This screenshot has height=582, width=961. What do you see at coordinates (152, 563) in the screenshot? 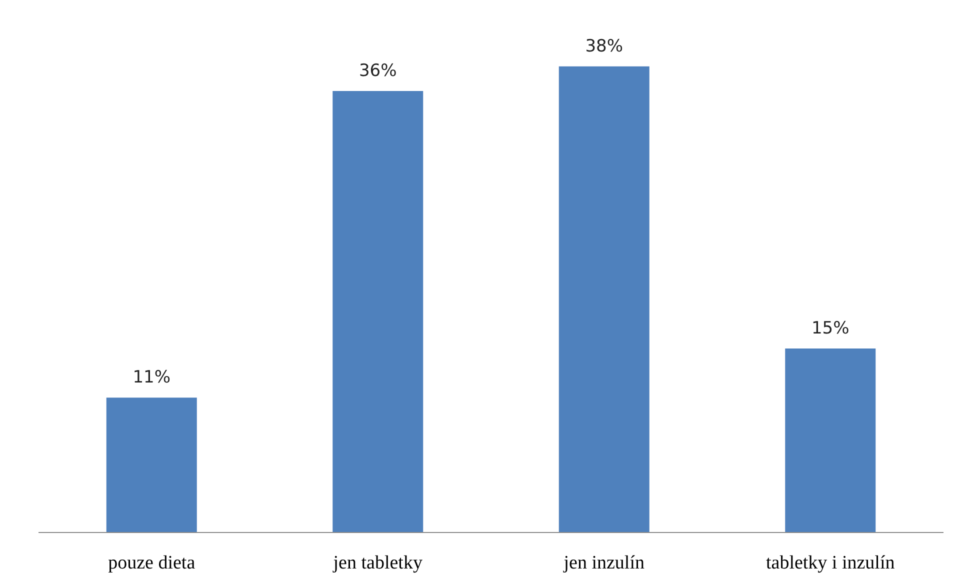
I see `x-tick-label: pouze dieta` at bounding box center [152, 563].